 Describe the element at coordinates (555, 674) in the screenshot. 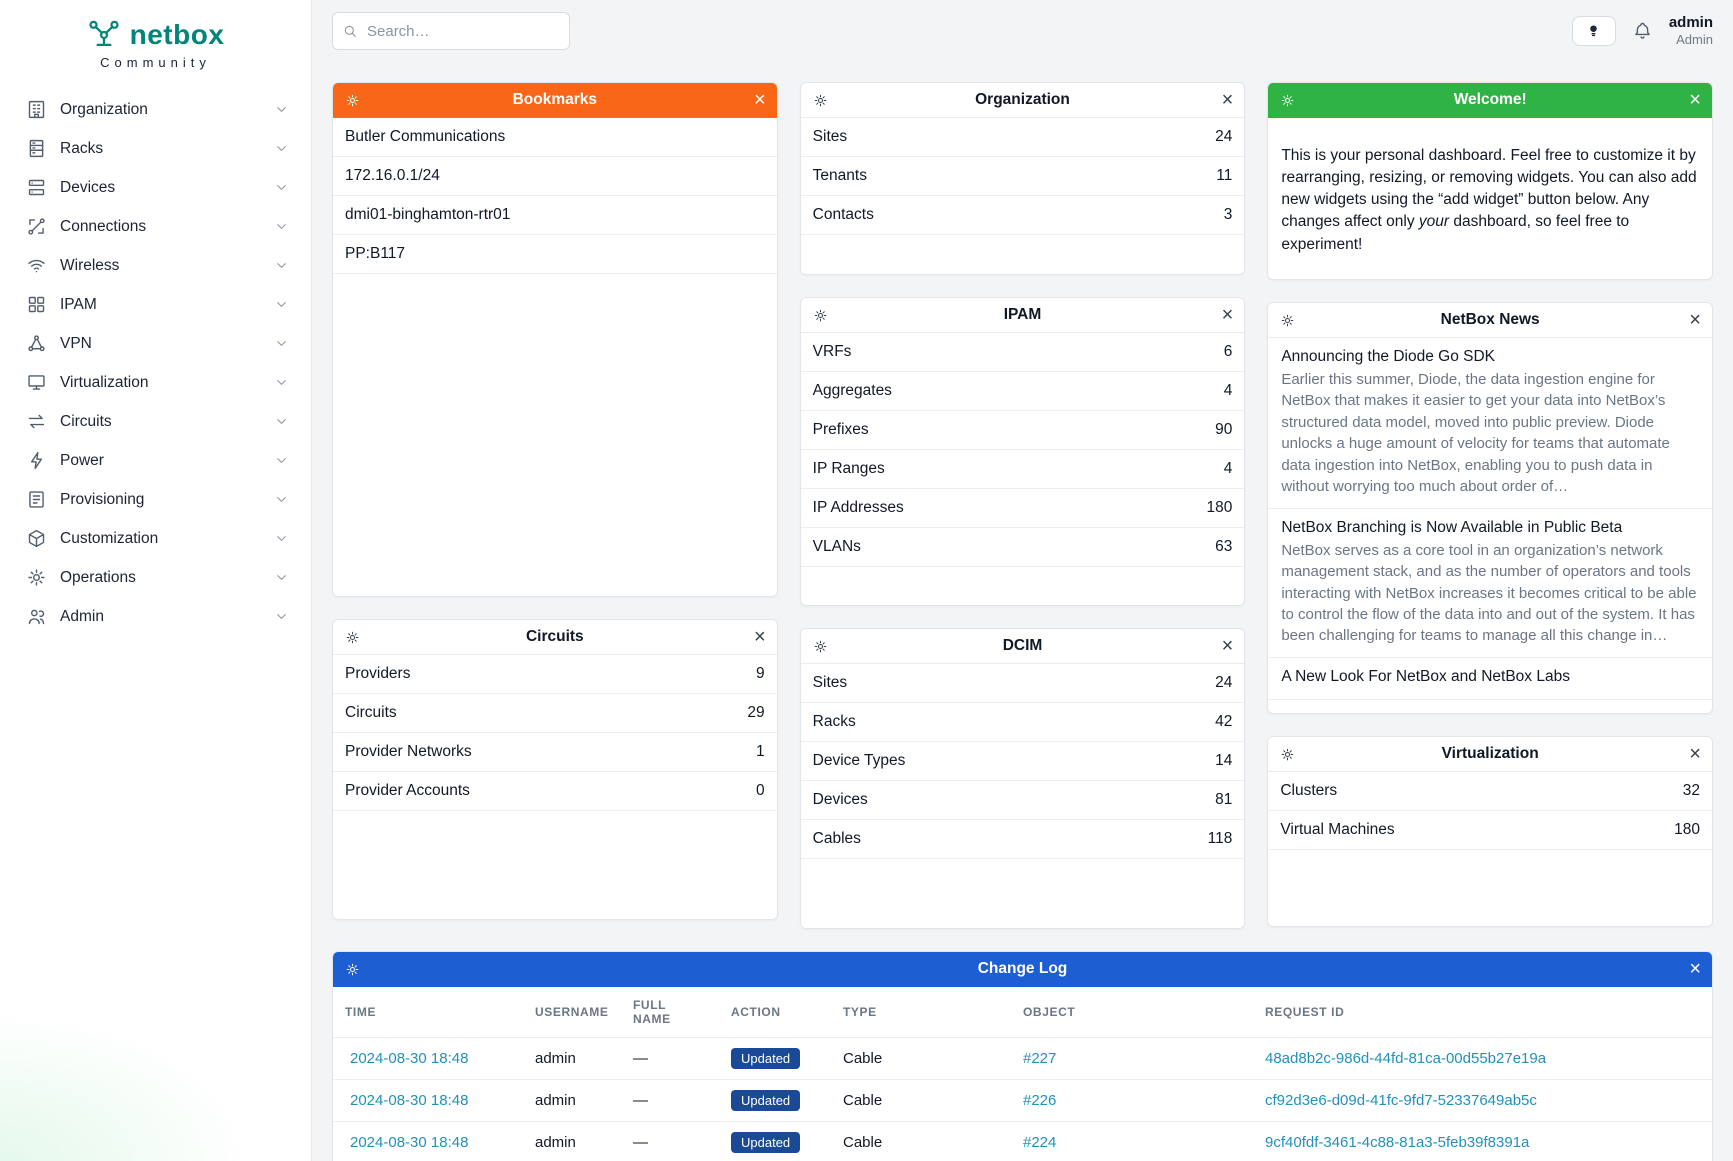

I see `stat-row: Providers 9` at that location.